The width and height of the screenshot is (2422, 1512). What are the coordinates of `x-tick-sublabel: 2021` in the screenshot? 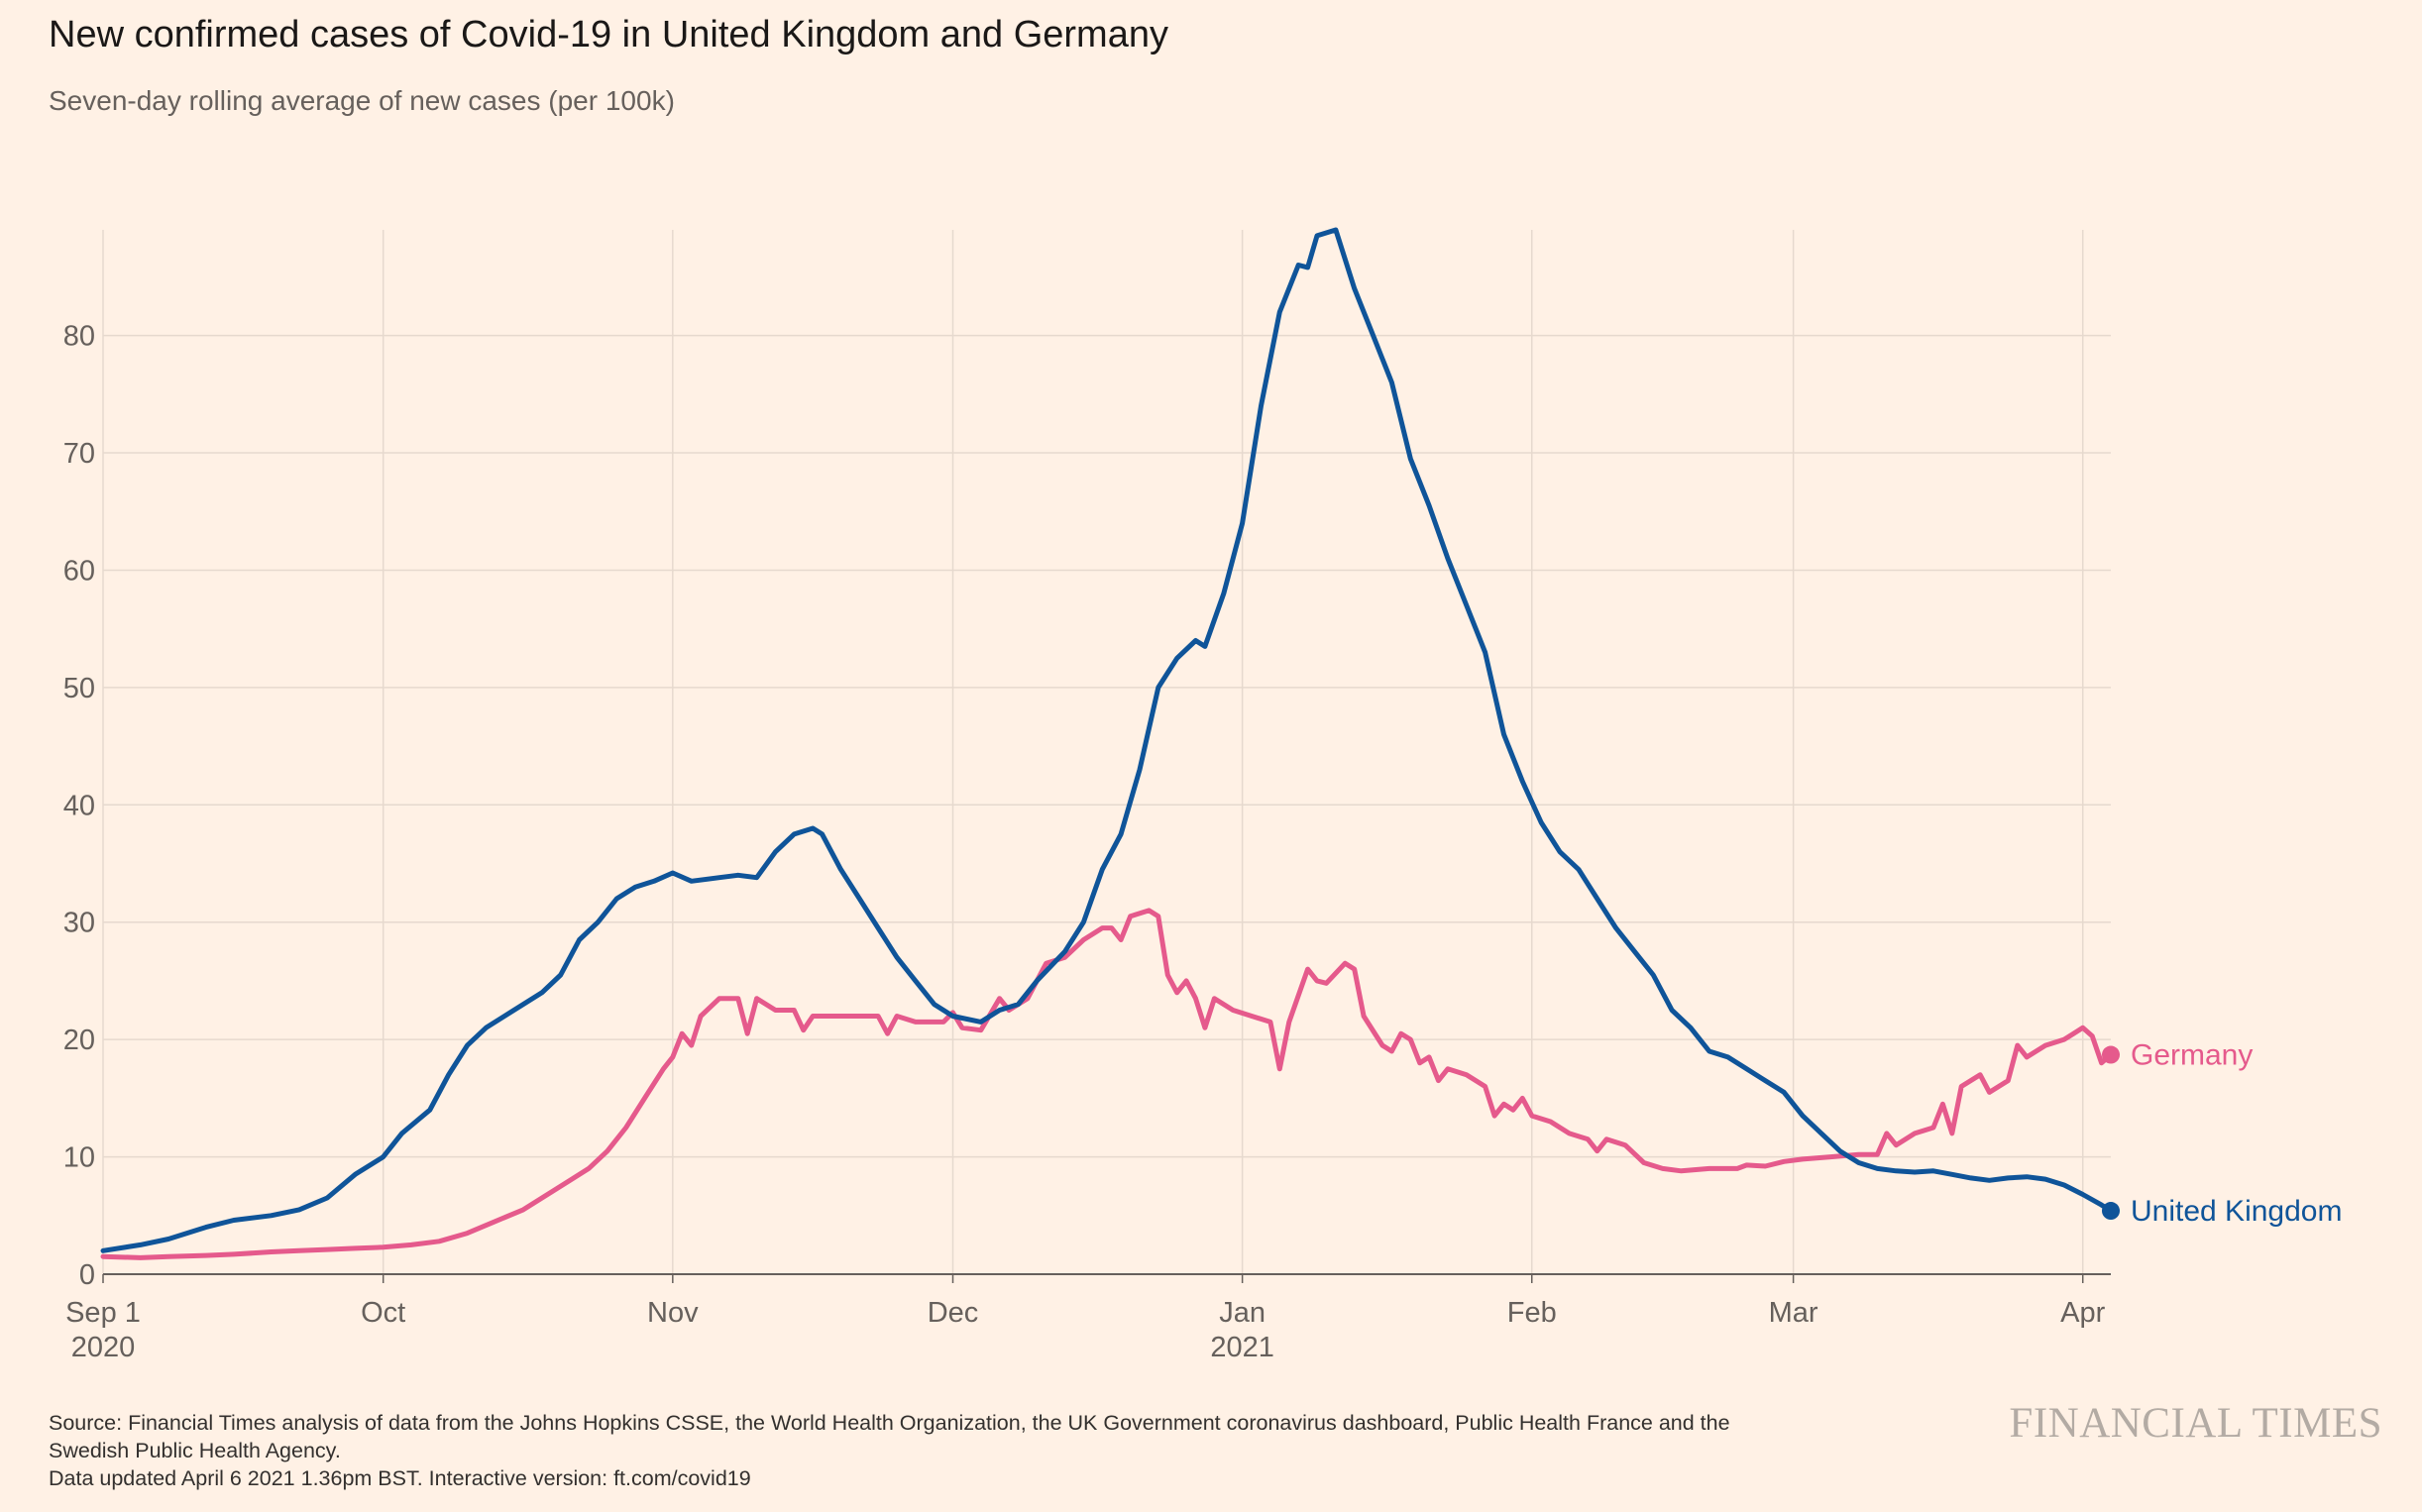 It's located at (1242, 1348).